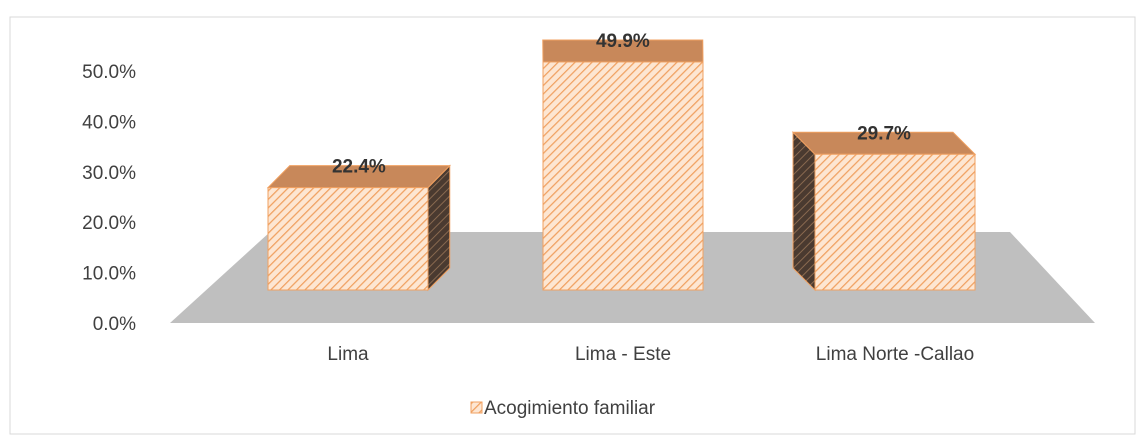 The height and width of the screenshot is (444, 1146). Describe the element at coordinates (570, 408) in the screenshot. I see `legend-label: Acogimiento familiar` at that location.